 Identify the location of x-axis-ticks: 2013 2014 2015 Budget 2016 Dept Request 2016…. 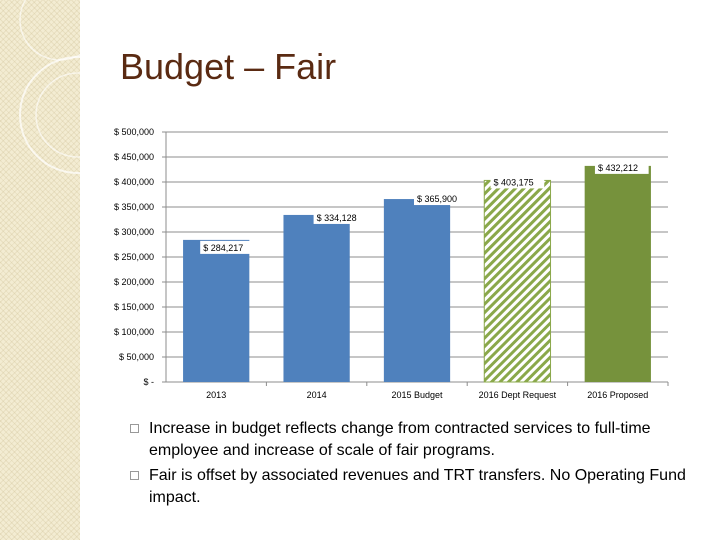
(437, 391).